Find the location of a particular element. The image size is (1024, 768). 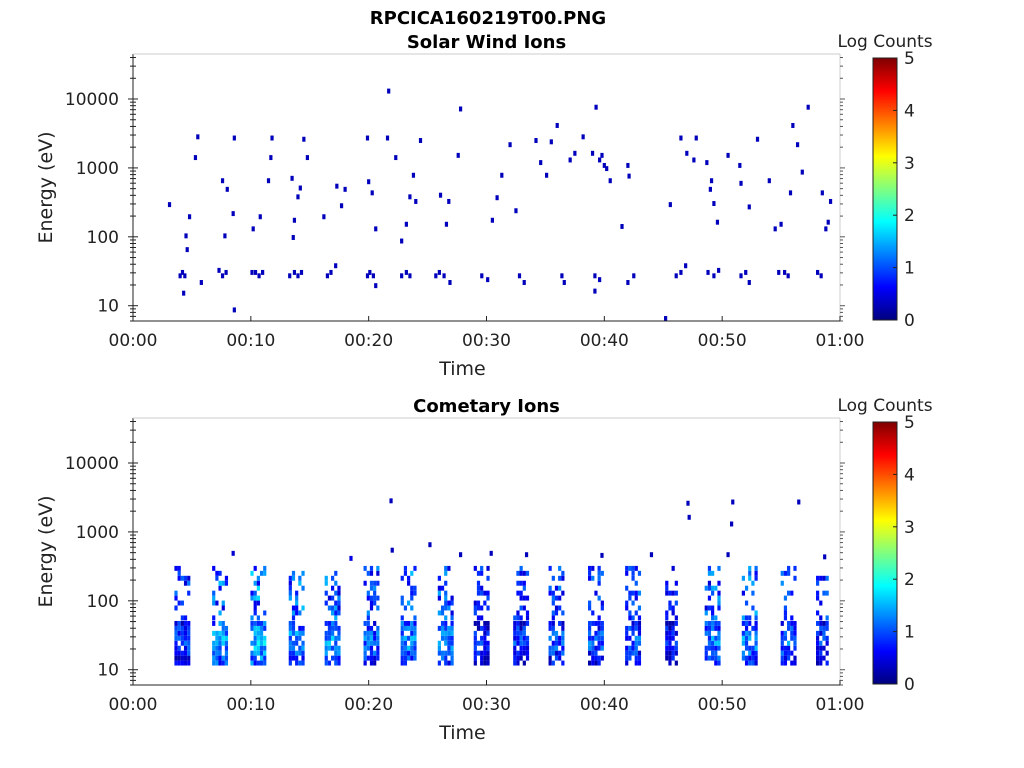

colorbar-tick-label: 4 is located at coordinates (909, 111).